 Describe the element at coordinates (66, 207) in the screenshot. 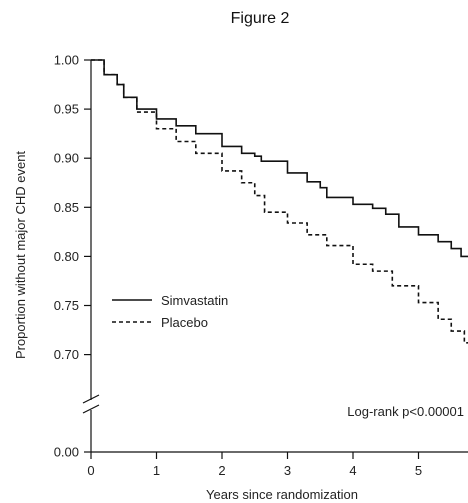

I see `y-tick-label: 0.85` at that location.